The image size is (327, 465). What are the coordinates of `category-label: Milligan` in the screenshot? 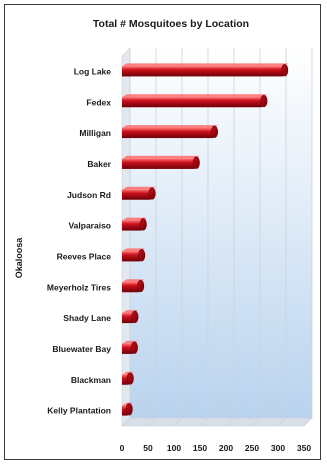 It's located at (95, 133).